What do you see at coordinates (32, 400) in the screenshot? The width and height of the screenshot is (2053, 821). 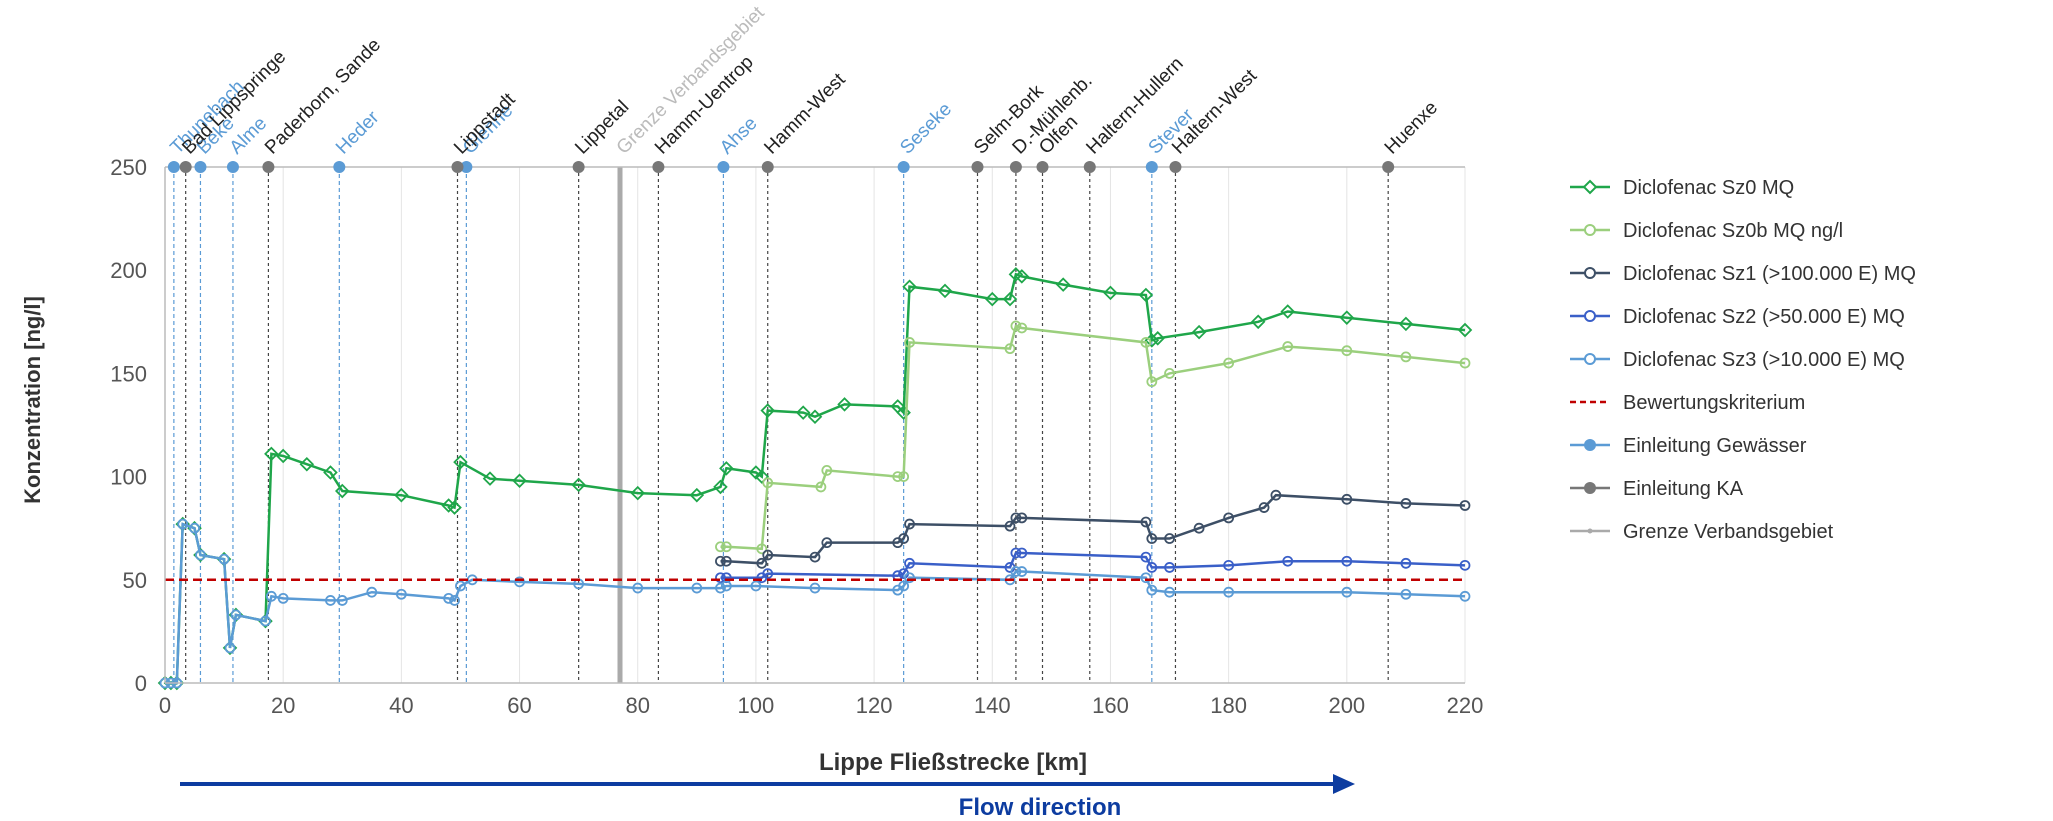 I see `y-axis-label: Konzentration [ng/l]` at bounding box center [32, 400].